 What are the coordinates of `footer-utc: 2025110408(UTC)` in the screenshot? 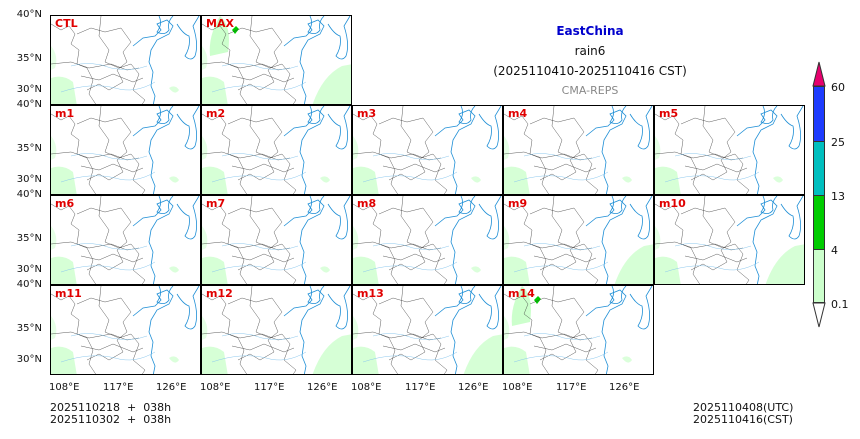 It's located at (743, 407).